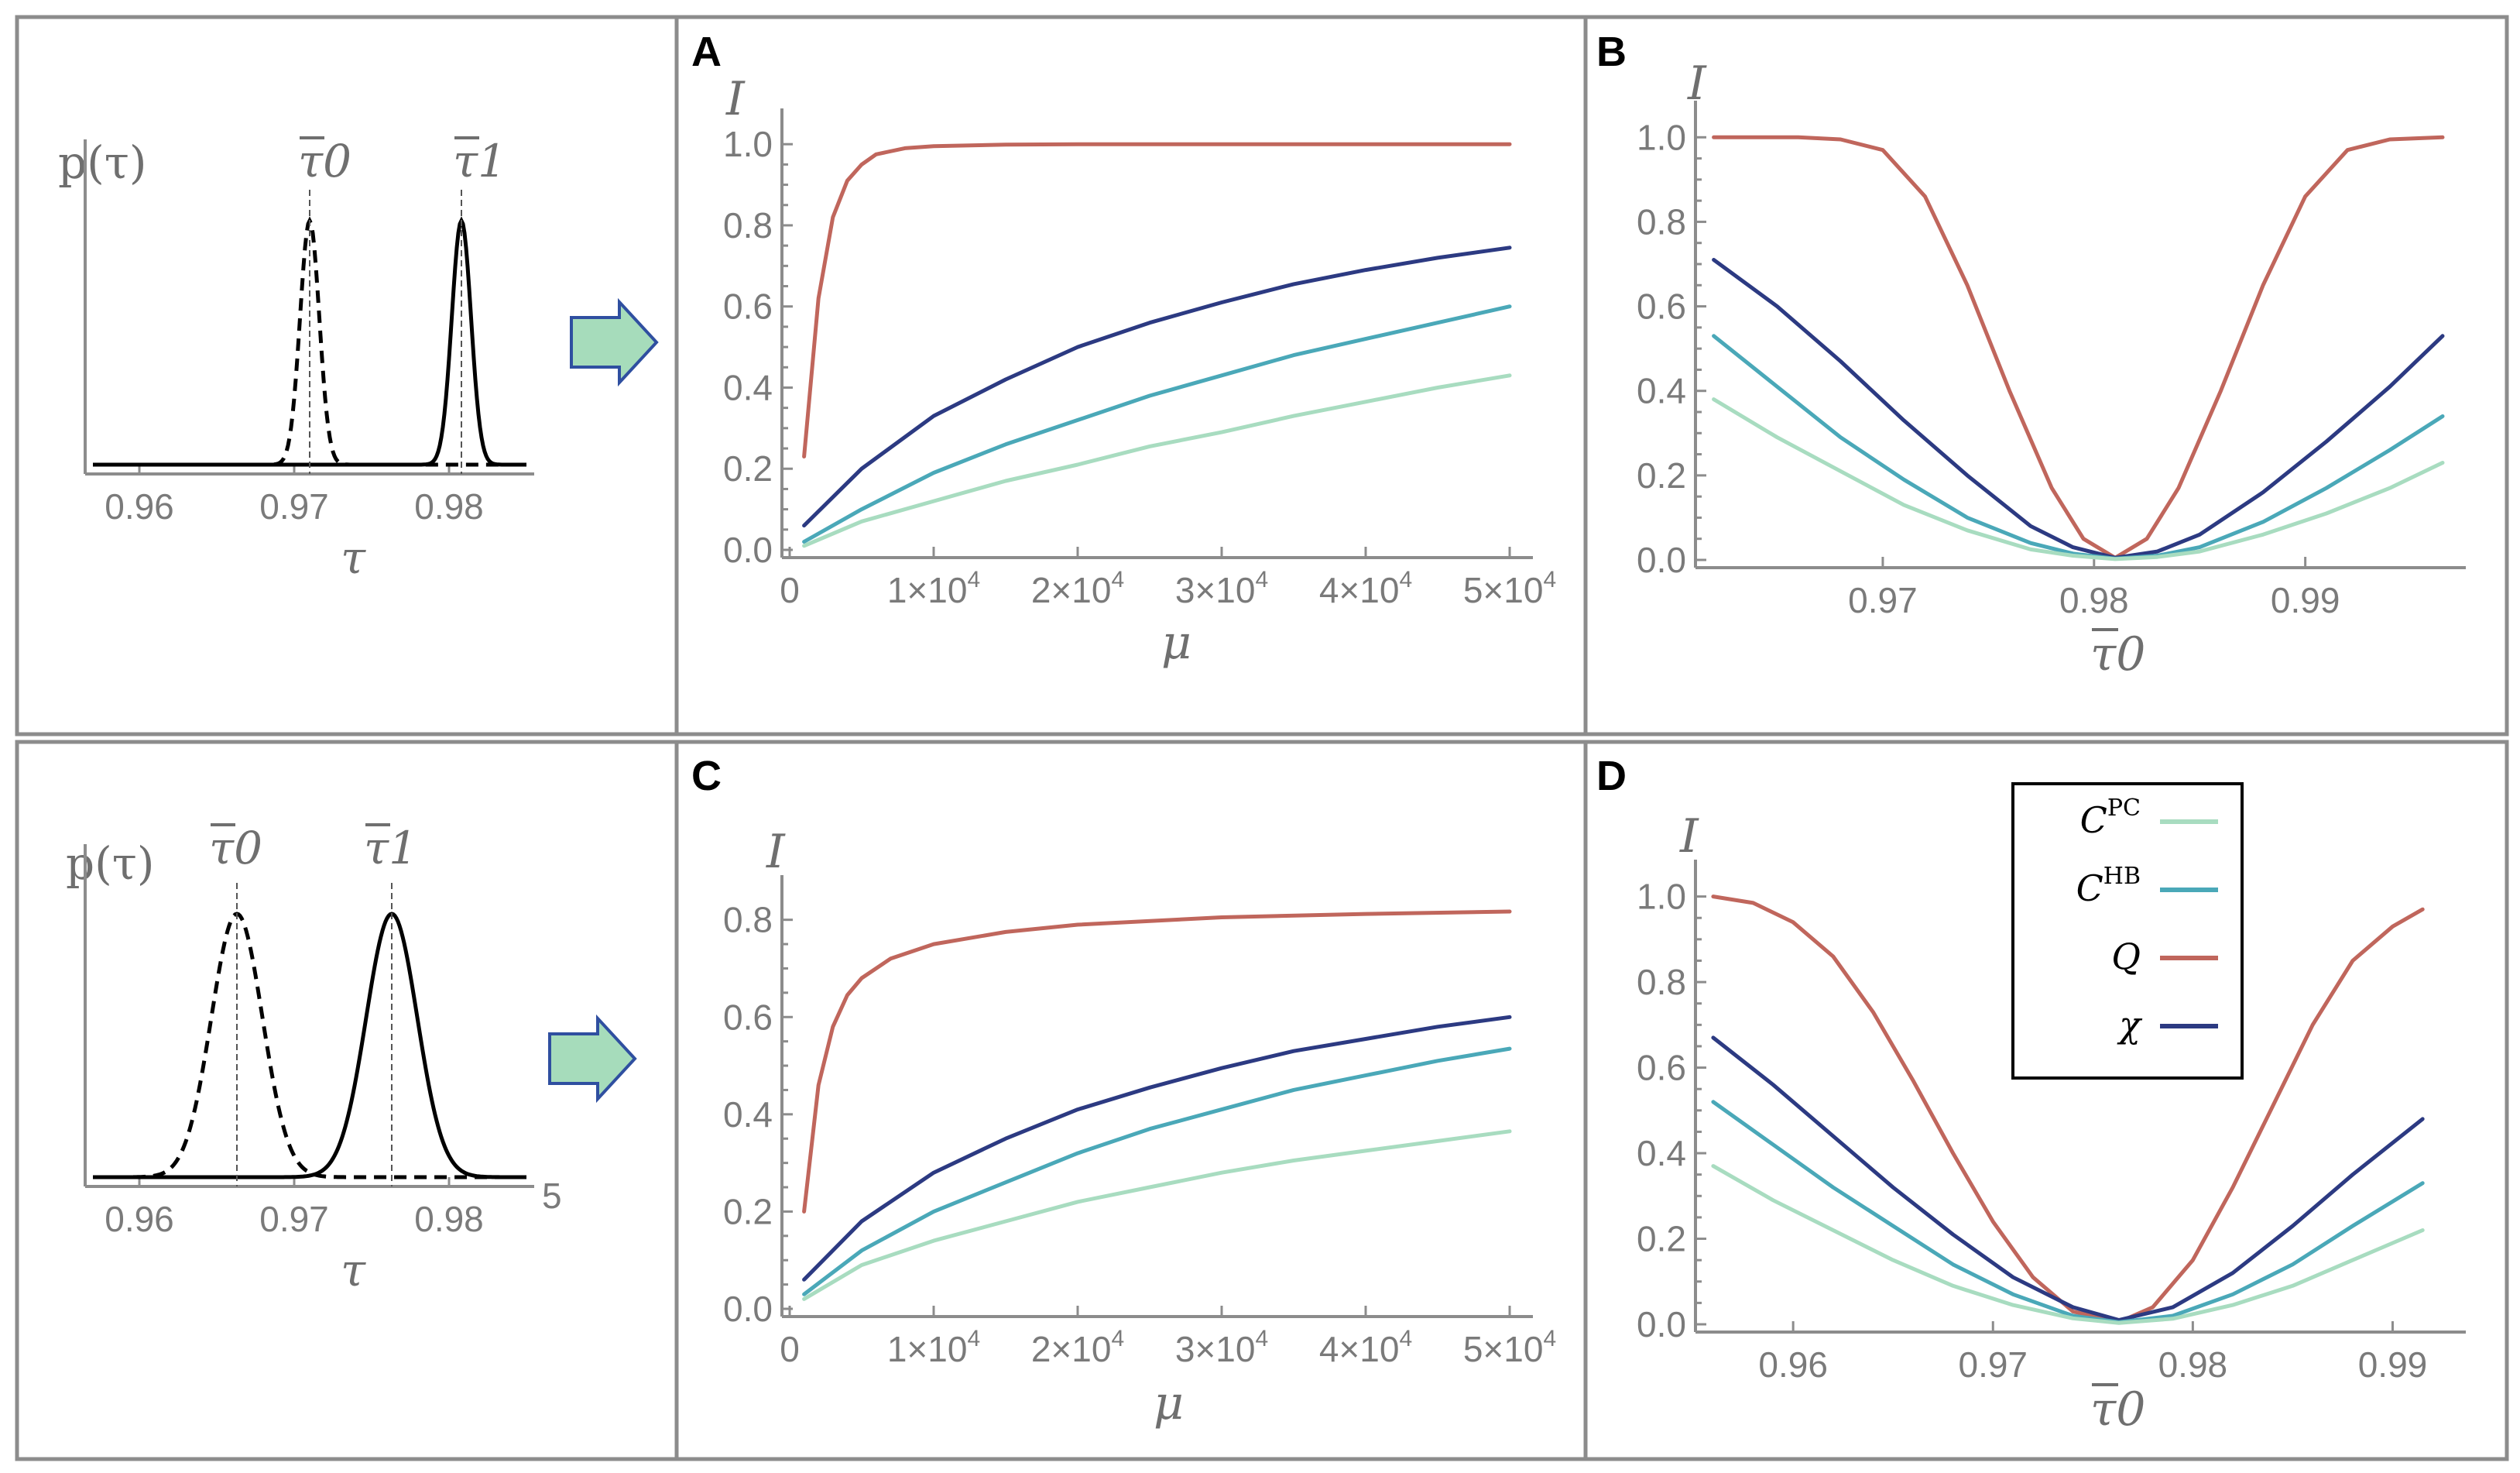 The width and height of the screenshot is (2520, 1473). What do you see at coordinates (2127, 931) in the screenshot?
I see `legend-box` at bounding box center [2127, 931].